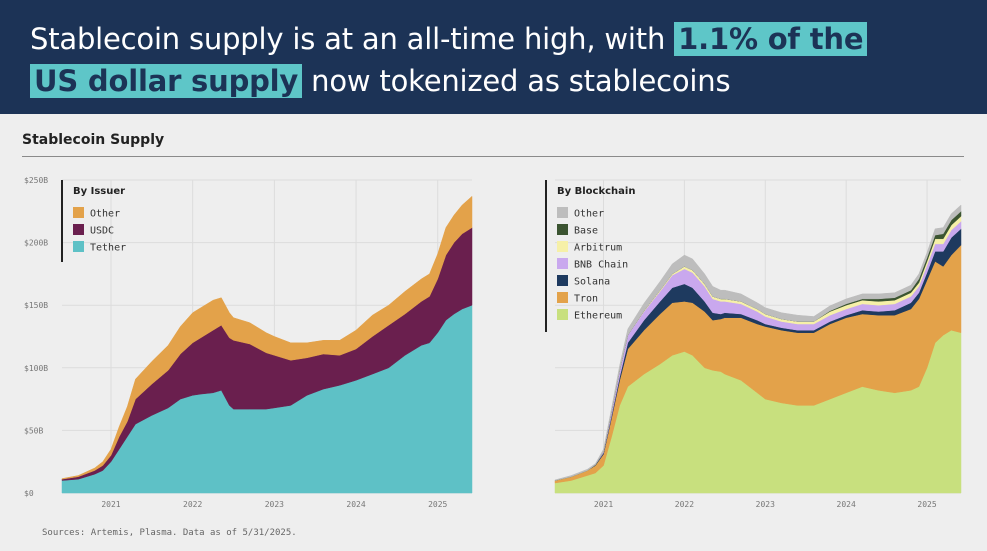 This screenshot has height=551, width=987. I want to click on legend-label: Ethereum, so click(598, 316).